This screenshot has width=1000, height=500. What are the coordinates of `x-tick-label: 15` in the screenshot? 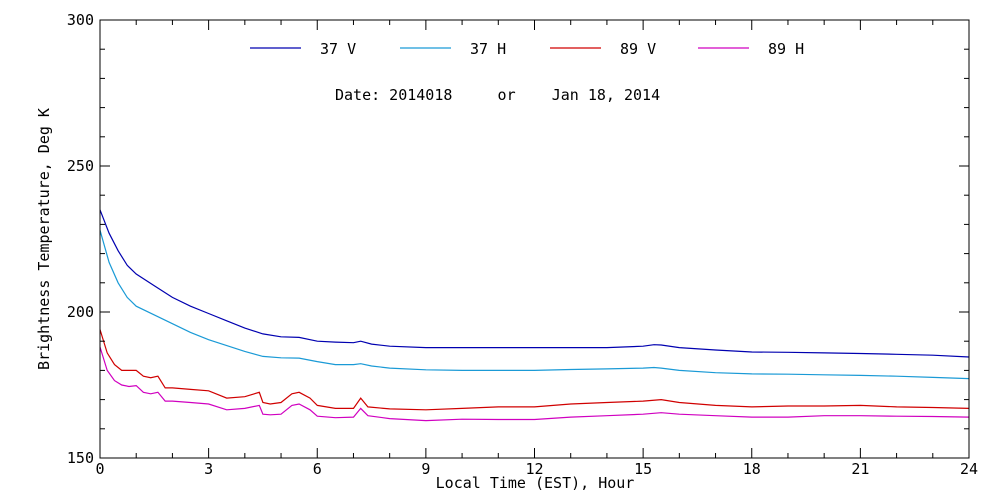 It's located at (643, 469).